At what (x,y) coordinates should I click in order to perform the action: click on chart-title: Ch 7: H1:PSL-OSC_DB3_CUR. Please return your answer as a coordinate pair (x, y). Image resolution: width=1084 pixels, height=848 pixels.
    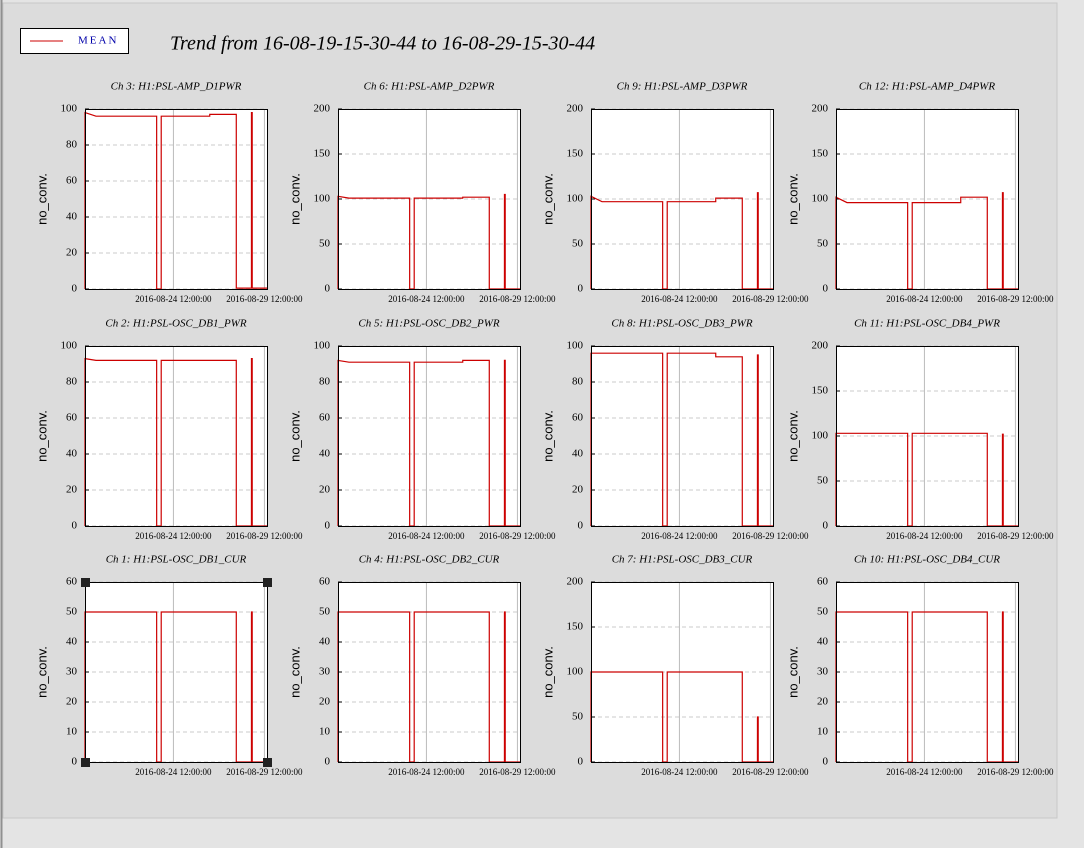
    Looking at the image, I should click on (682, 560).